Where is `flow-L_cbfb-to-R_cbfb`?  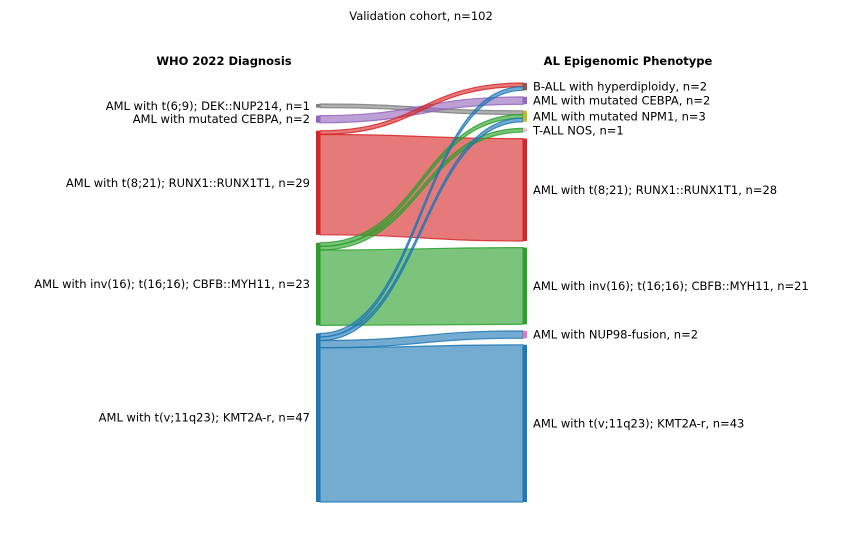 flow-L_cbfb-to-R_cbfb is located at coordinates (421, 286).